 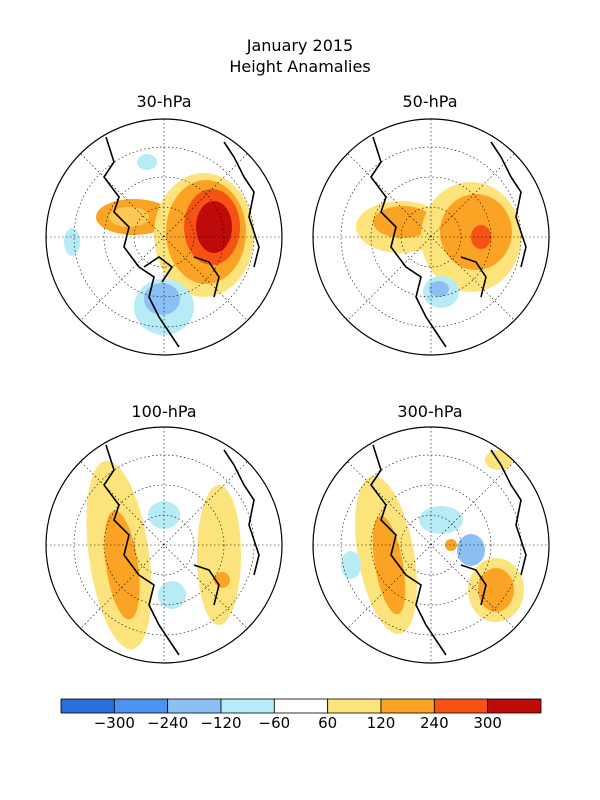 I want to click on coastlines-100hpa, so click(x=181, y=550).